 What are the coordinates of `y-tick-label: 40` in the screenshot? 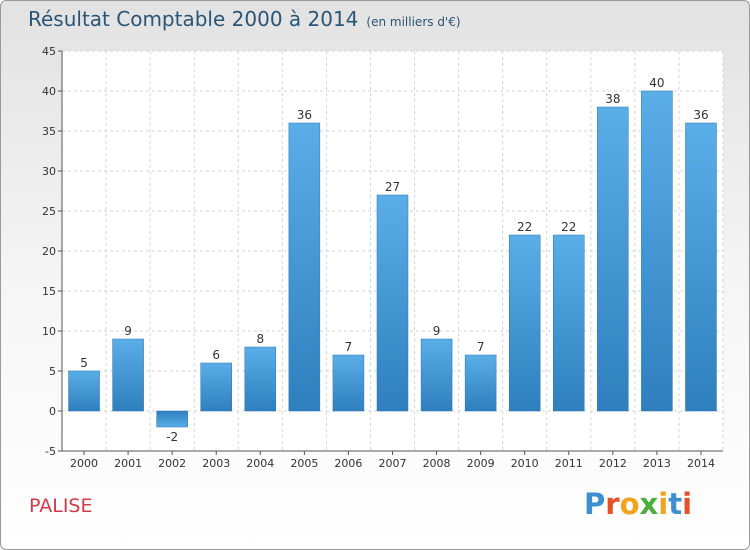 It's located at (49, 91).